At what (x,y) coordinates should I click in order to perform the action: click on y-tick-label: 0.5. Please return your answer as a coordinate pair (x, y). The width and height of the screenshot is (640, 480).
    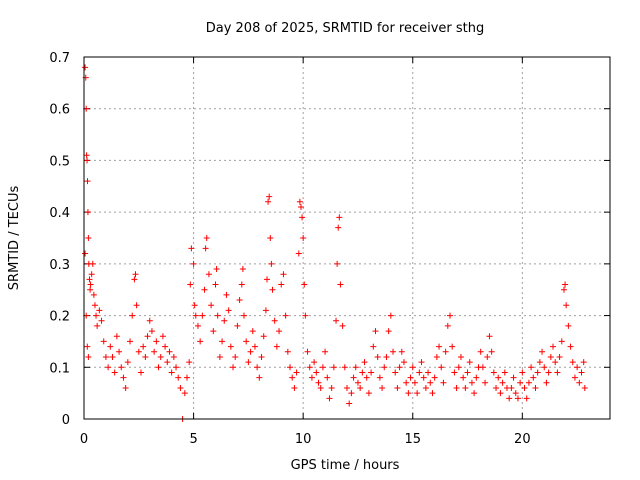
    Looking at the image, I should click on (59, 161).